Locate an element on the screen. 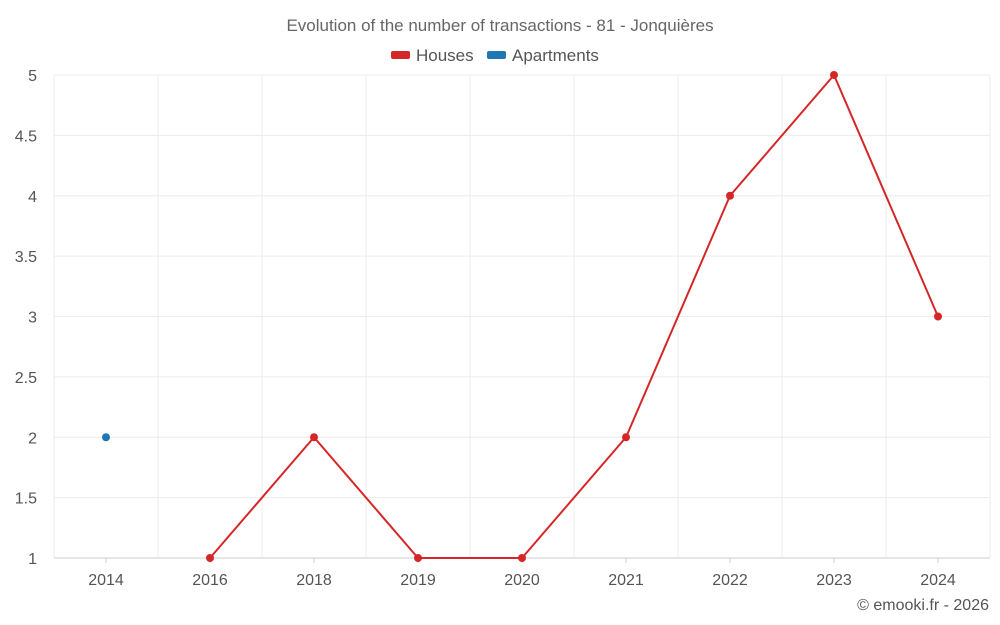 This screenshot has height=625, width=1000. legend-swatch-apartments is located at coordinates (496, 55).